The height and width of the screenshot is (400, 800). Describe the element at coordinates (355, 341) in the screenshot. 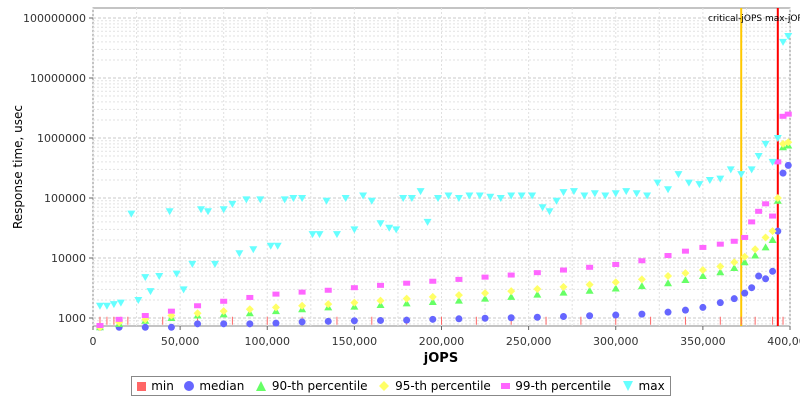

I see `x-tick-label: 150,000` at that location.